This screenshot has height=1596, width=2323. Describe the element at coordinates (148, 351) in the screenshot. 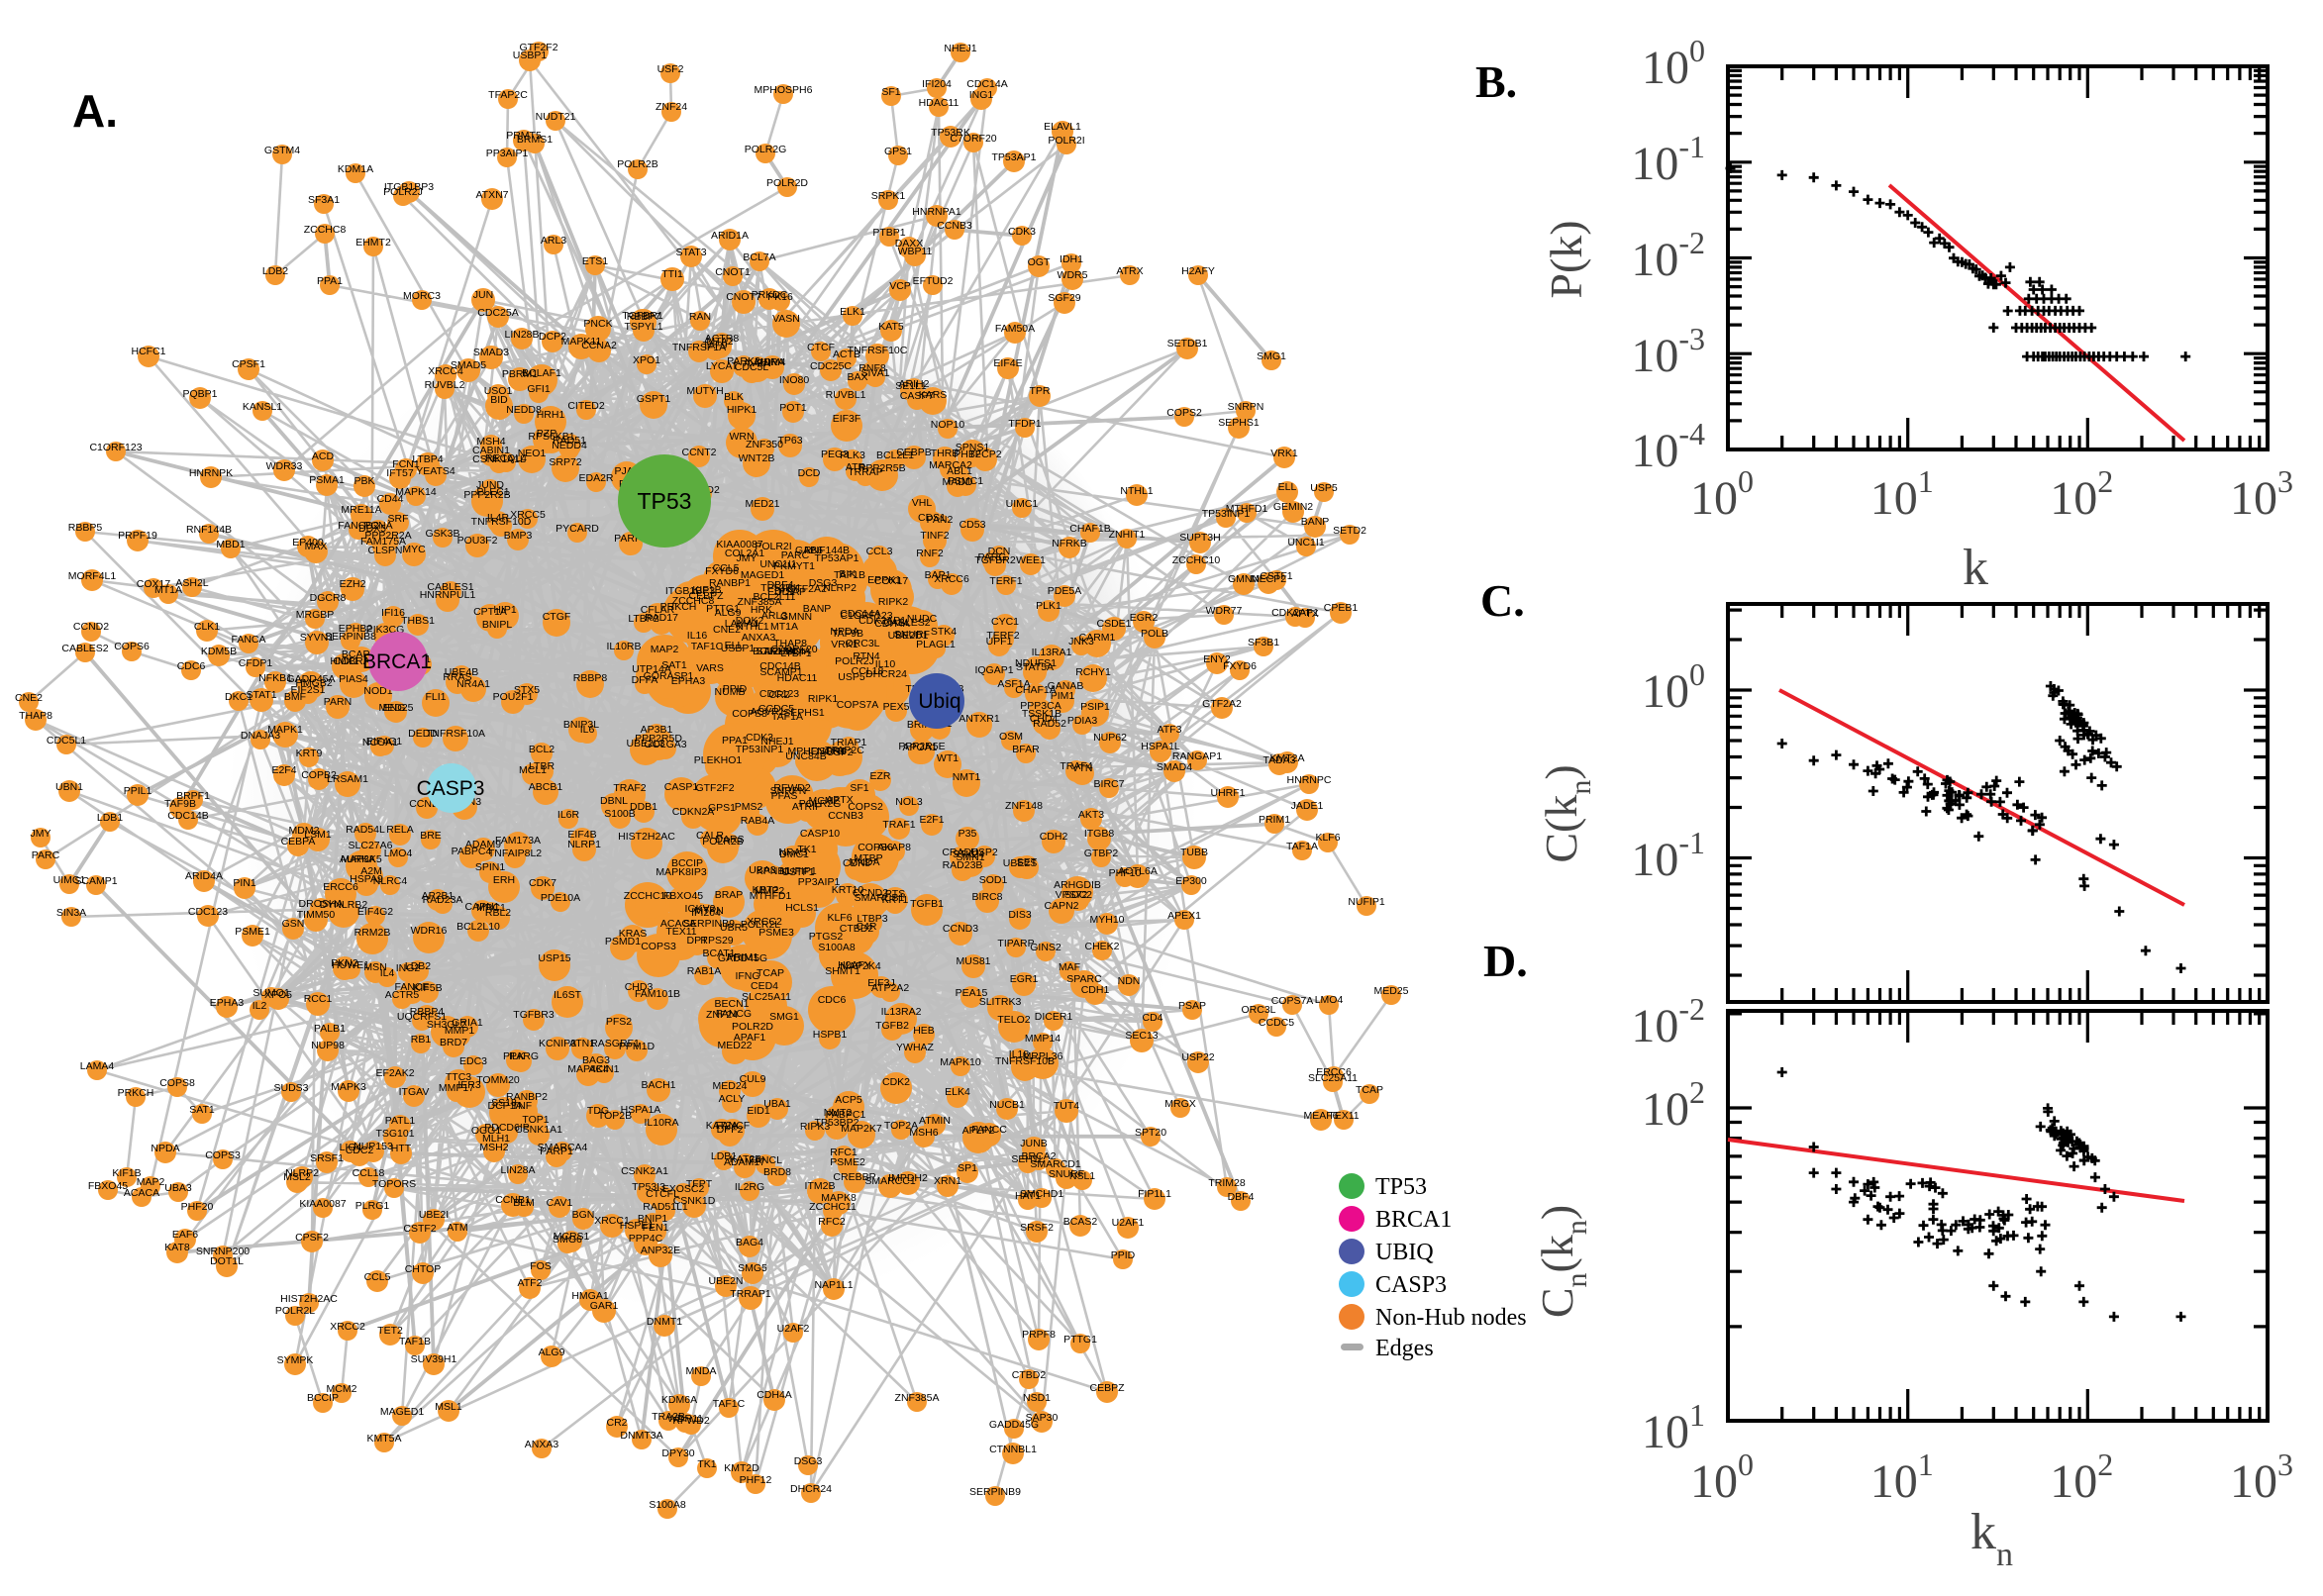

I see `svg-text: HCFC1` at that location.